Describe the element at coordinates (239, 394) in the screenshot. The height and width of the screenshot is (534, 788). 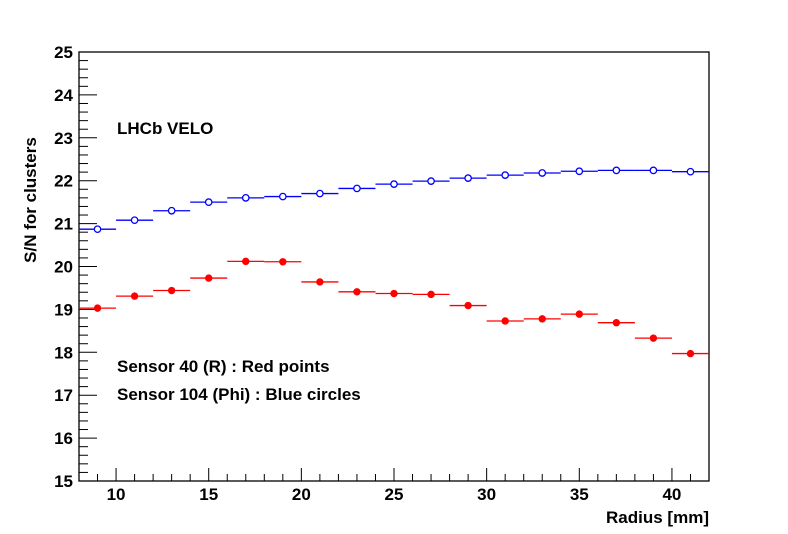
I see `legend-line-blue: Sensor 104 (Phi) : Blue circles` at that location.